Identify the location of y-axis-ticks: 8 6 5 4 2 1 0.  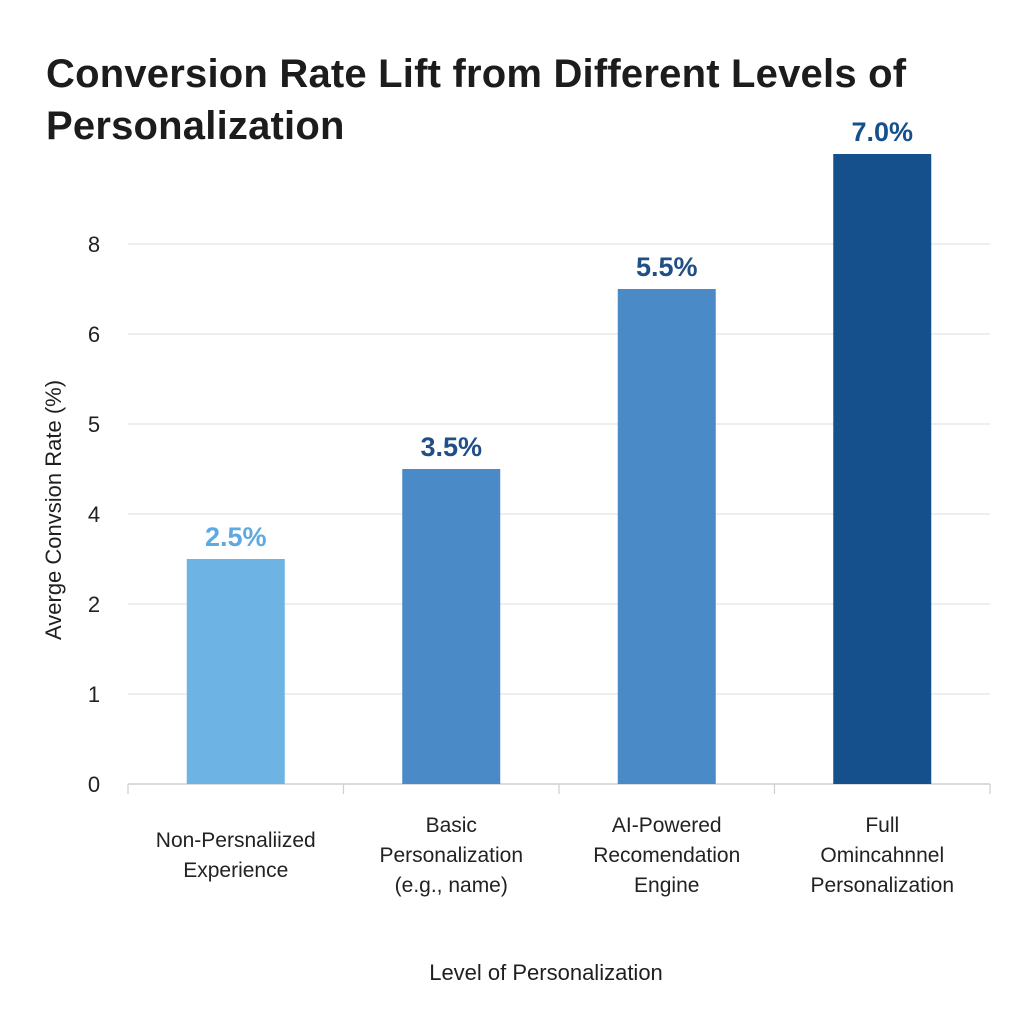
(94, 514).